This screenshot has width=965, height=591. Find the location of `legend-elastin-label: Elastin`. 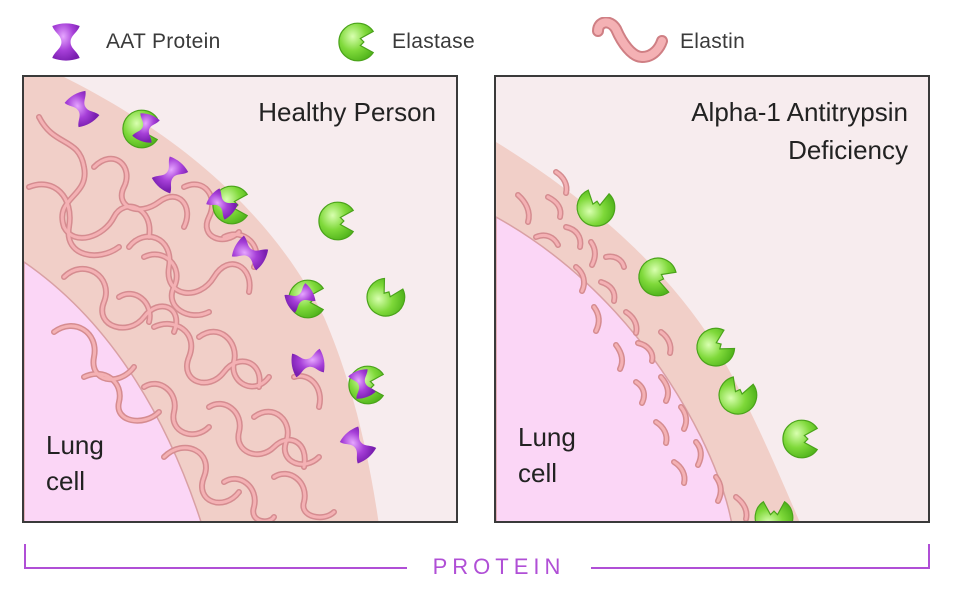

legend-elastin-label: Elastin is located at coordinates (713, 41).